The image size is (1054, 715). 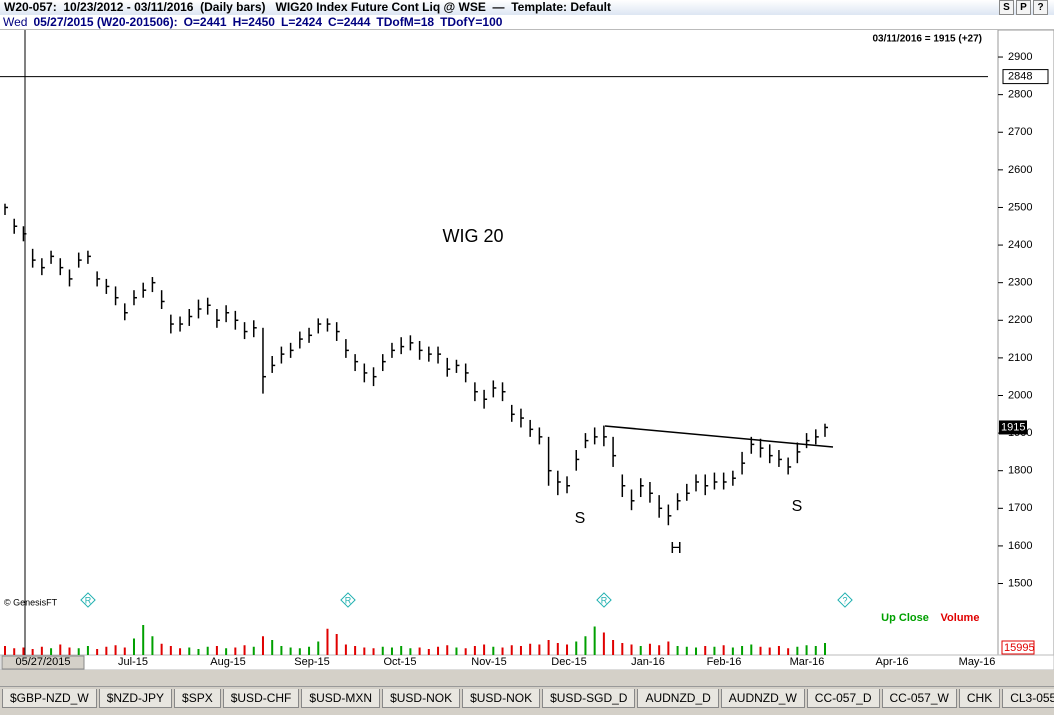 I want to click on event-marker-label: ?, so click(x=844, y=600).